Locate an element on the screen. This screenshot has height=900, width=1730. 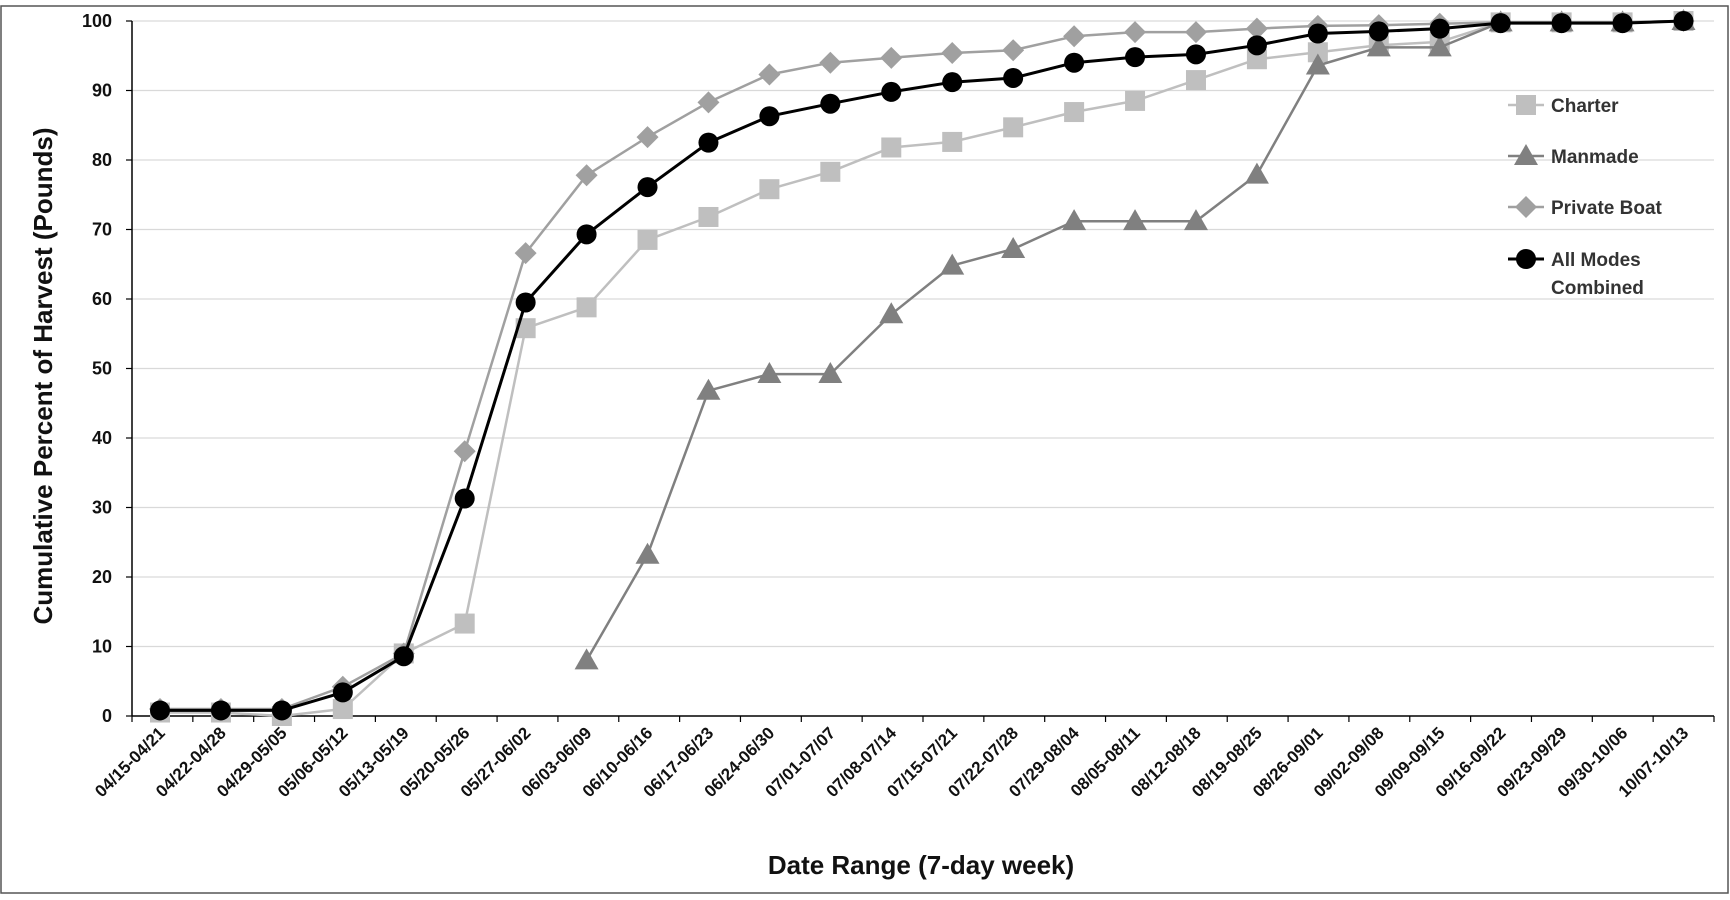
legend-item-charter: Charter is located at coordinates (1563, 106).